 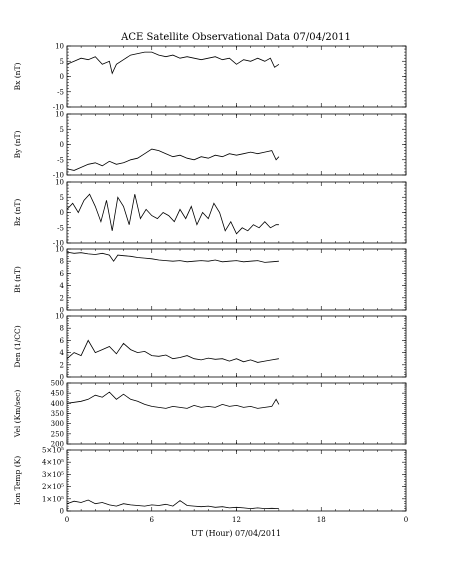 I want to click on panel-1: 10 5 0 -5 -10 By (nT), so click(x=210, y=145).